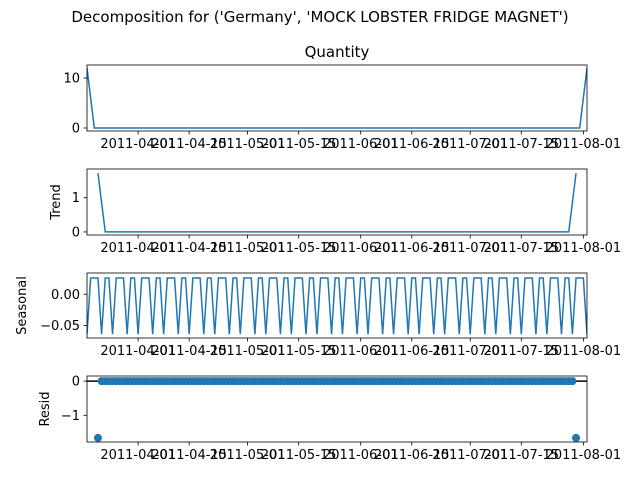  What do you see at coordinates (60, 326) in the screenshot?
I see `y-tick-label: −0.05` at bounding box center [60, 326].